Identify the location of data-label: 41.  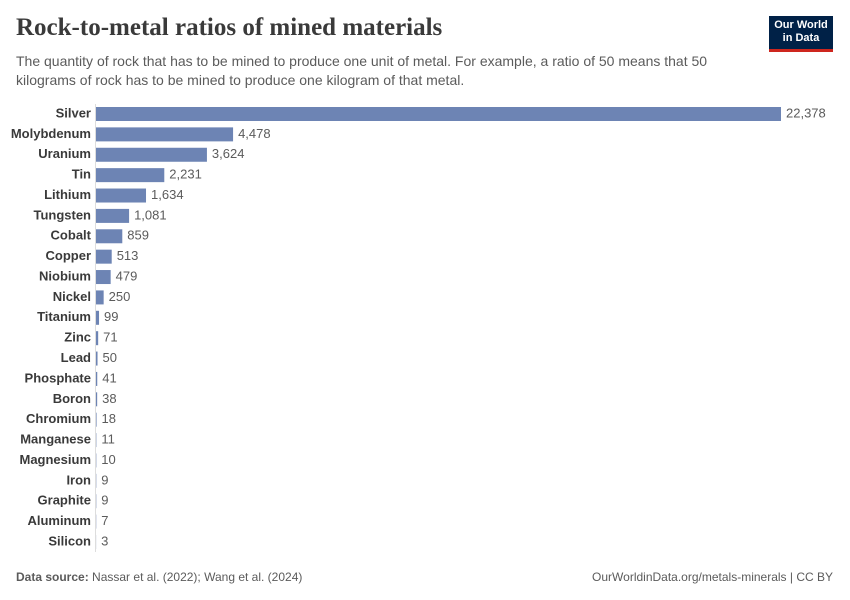
(109, 377).